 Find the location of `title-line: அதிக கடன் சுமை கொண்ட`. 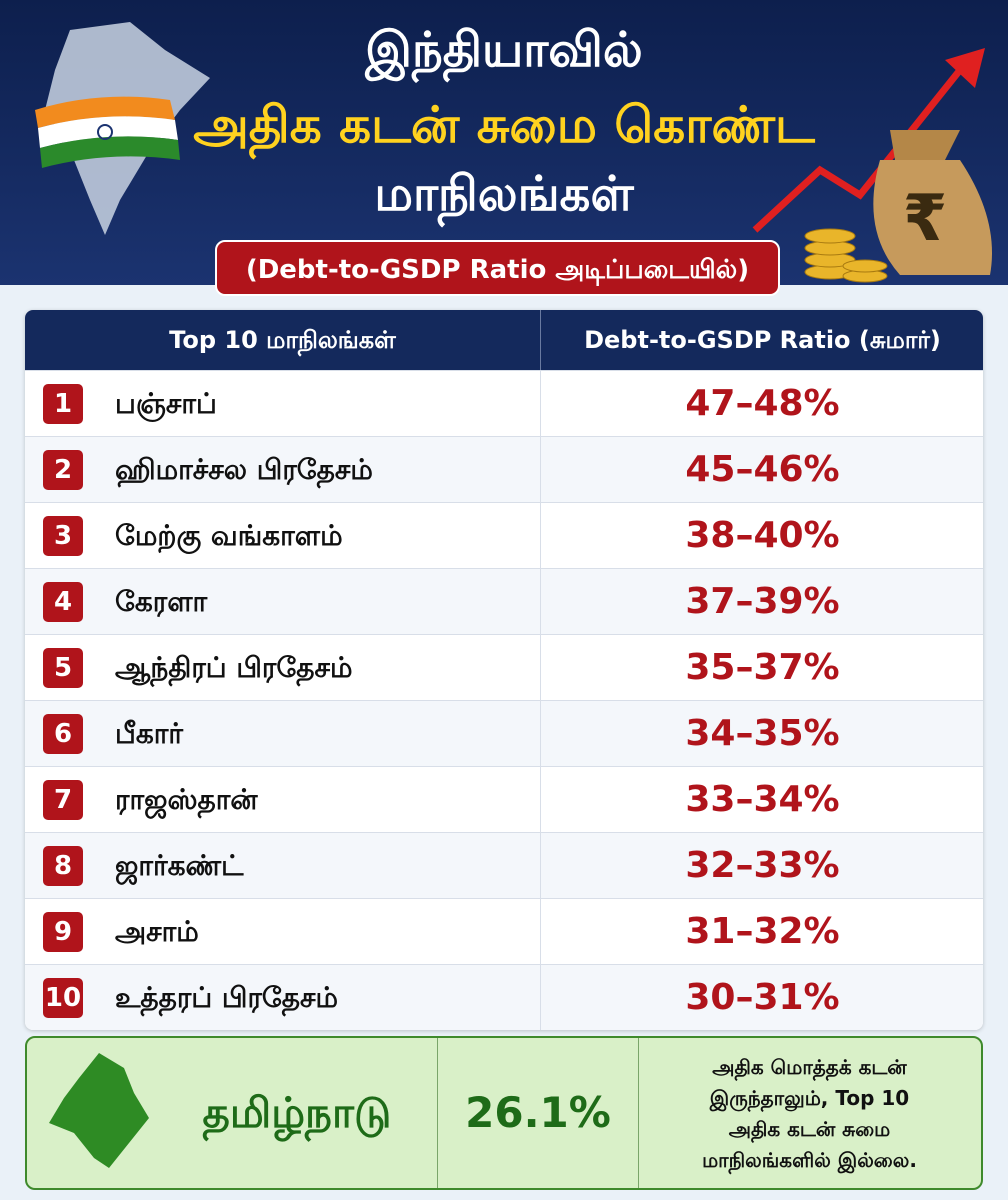

title-line: அதிக கடன் சுமை கொண்ட is located at coordinates (504, 125).